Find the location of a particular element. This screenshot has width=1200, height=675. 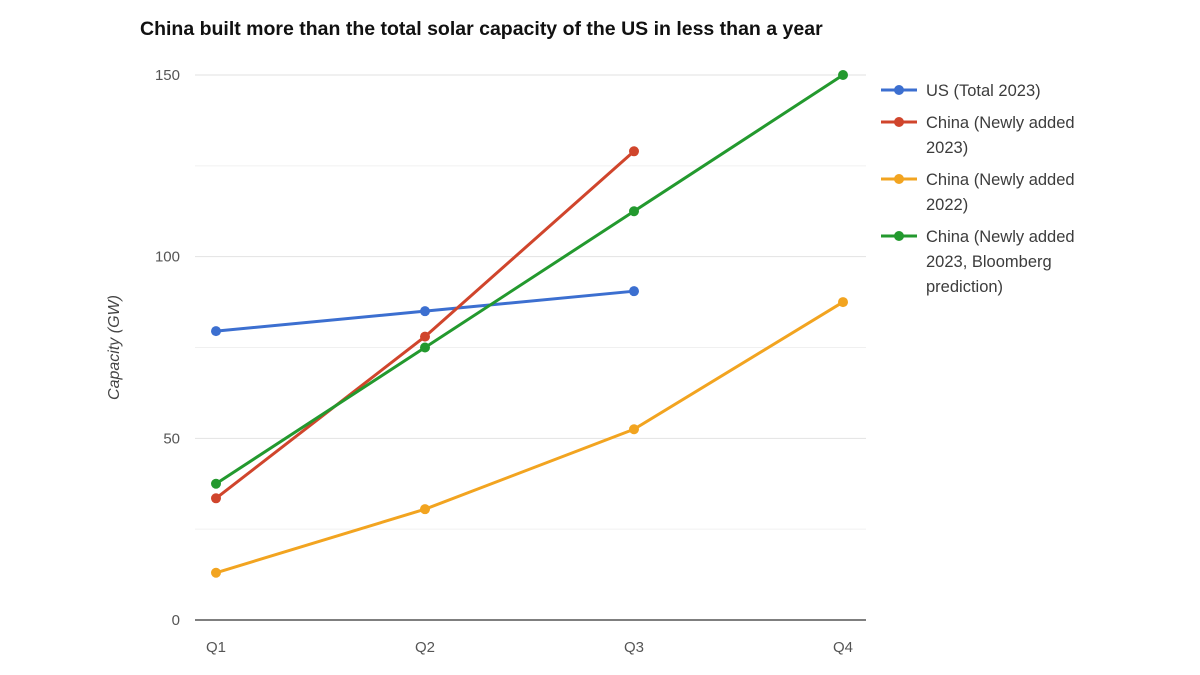

x-tick-label: Q2 is located at coordinates (425, 647).